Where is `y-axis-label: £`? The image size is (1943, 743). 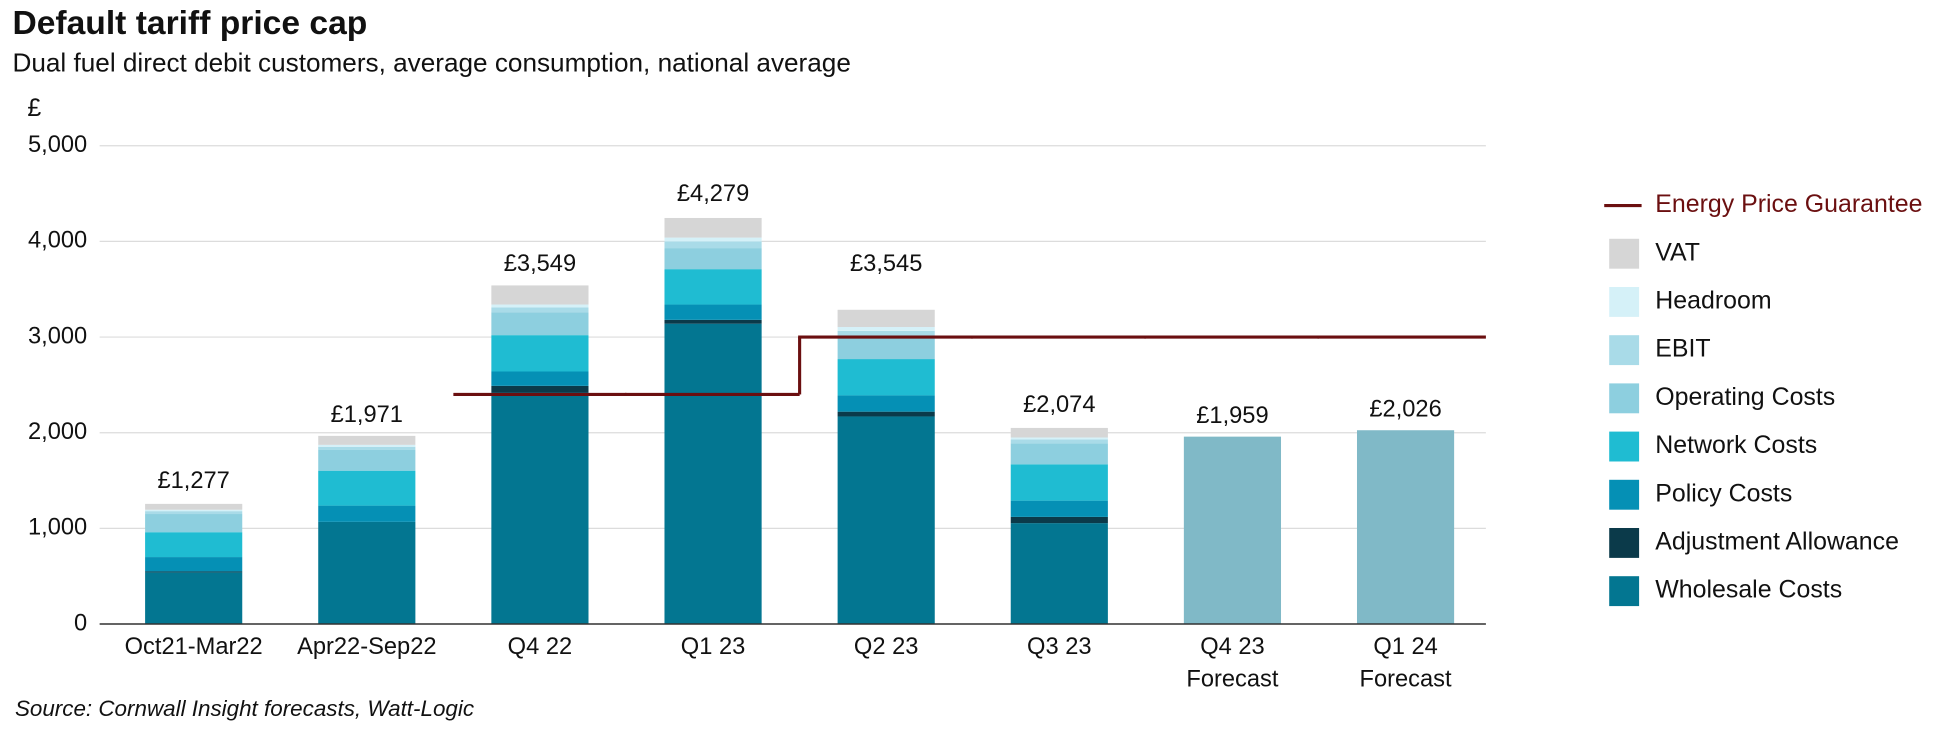
y-axis-label: £ is located at coordinates (34, 108).